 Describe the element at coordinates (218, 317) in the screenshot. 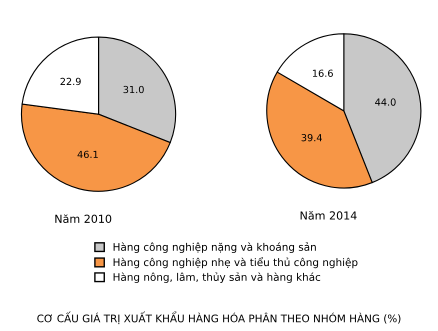

I see `text: CƠ CẤU GIÁ TRỊ XUẤT KHẨU HÀNG HÓA PHÂN THEO NHÓM HÀNG (%)` at that location.